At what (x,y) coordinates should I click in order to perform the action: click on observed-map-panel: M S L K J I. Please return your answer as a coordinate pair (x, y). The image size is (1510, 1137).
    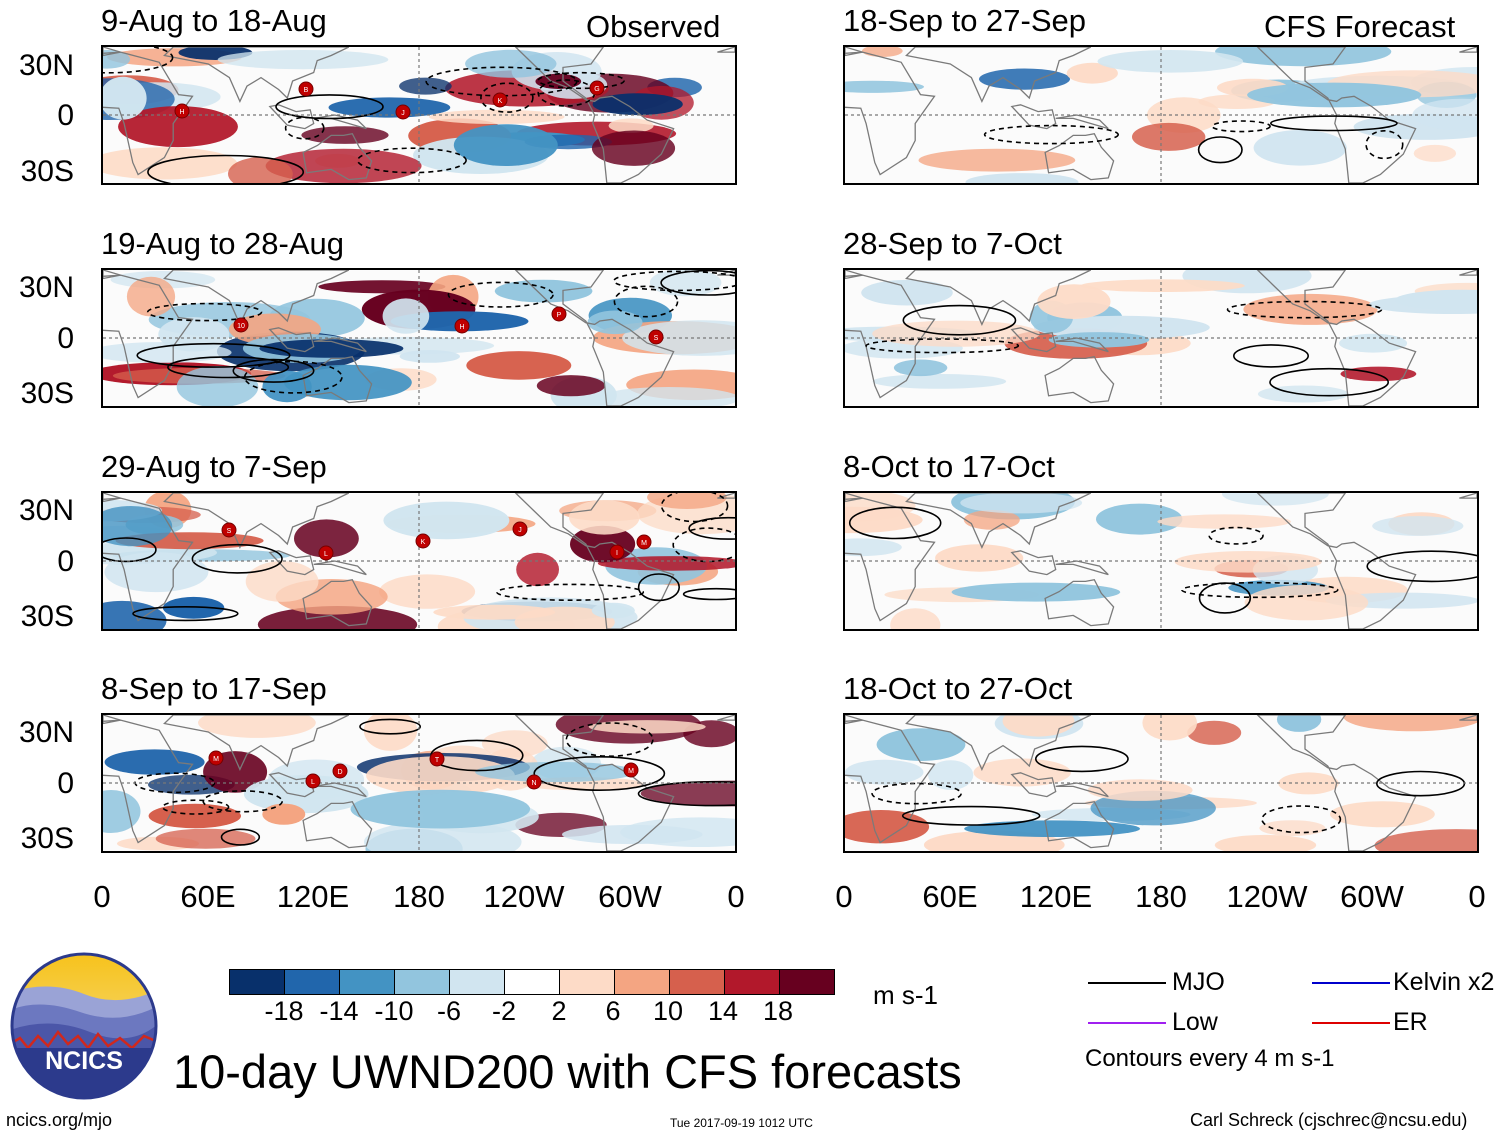
    Looking at the image, I should click on (419, 561).